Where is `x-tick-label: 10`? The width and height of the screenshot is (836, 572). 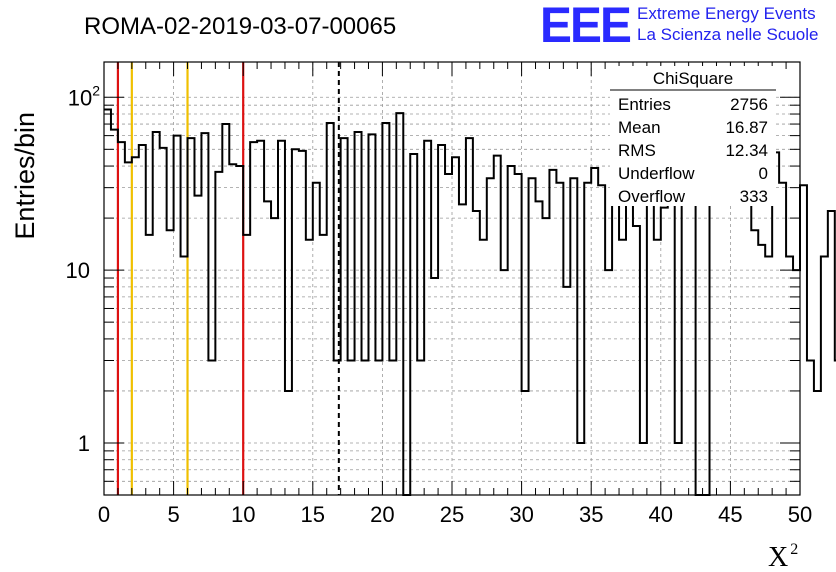 x-tick-label: 10 is located at coordinates (243, 514).